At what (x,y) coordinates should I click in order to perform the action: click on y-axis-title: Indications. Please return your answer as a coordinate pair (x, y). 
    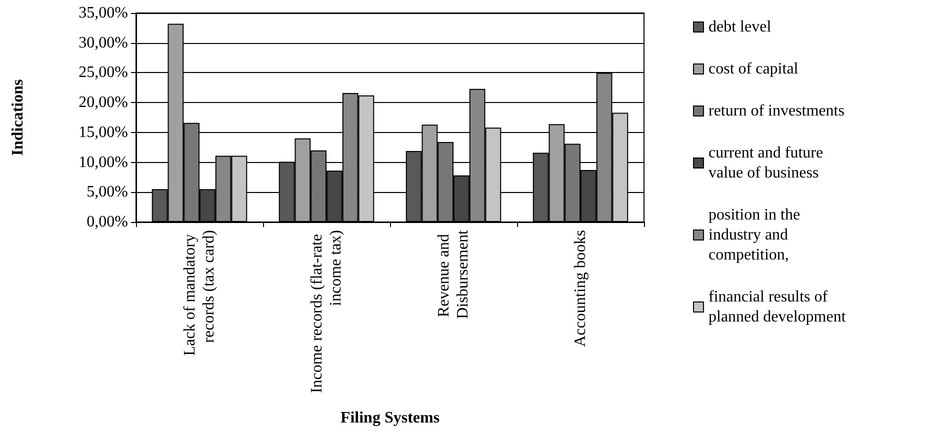
    Looking at the image, I should click on (18, 117).